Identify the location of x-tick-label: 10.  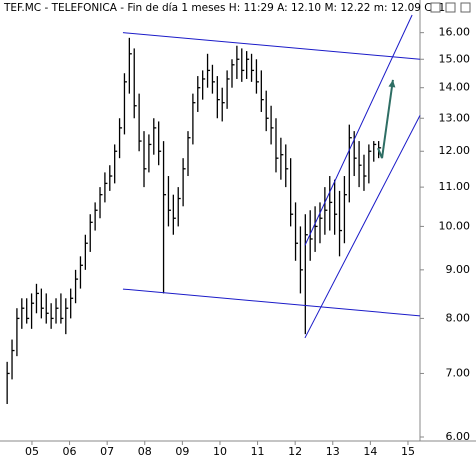
(220, 451).